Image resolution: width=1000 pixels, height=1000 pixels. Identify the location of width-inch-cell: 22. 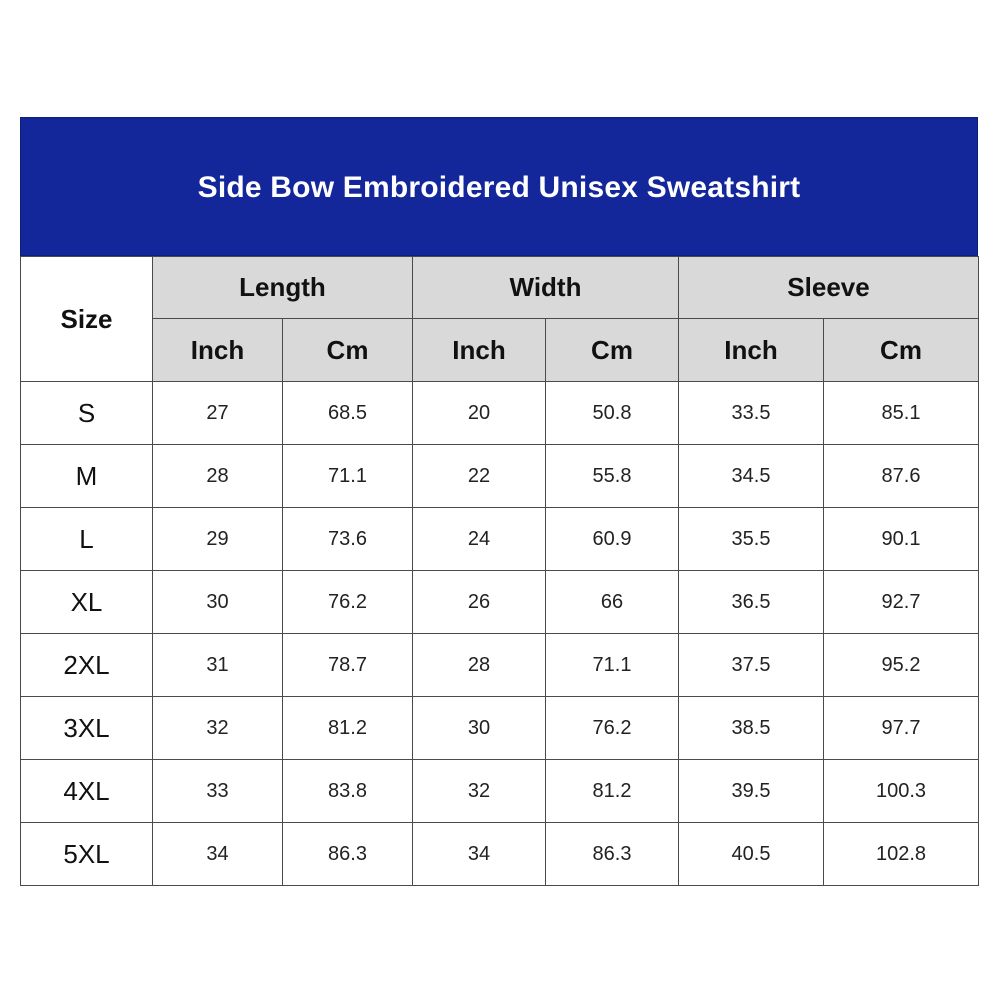
(479, 476).